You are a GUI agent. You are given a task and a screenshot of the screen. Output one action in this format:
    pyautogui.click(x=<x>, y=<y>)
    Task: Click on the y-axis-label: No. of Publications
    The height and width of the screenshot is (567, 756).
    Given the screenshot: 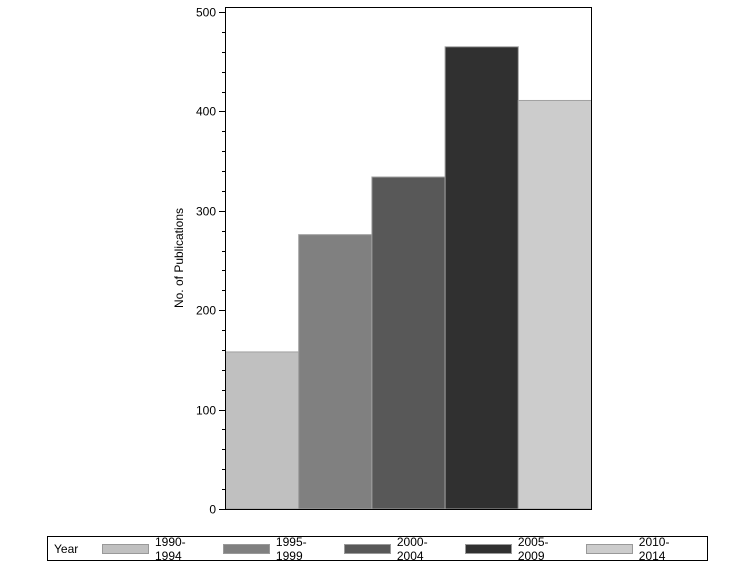 What is the action you would take?
    pyautogui.click(x=179, y=258)
    